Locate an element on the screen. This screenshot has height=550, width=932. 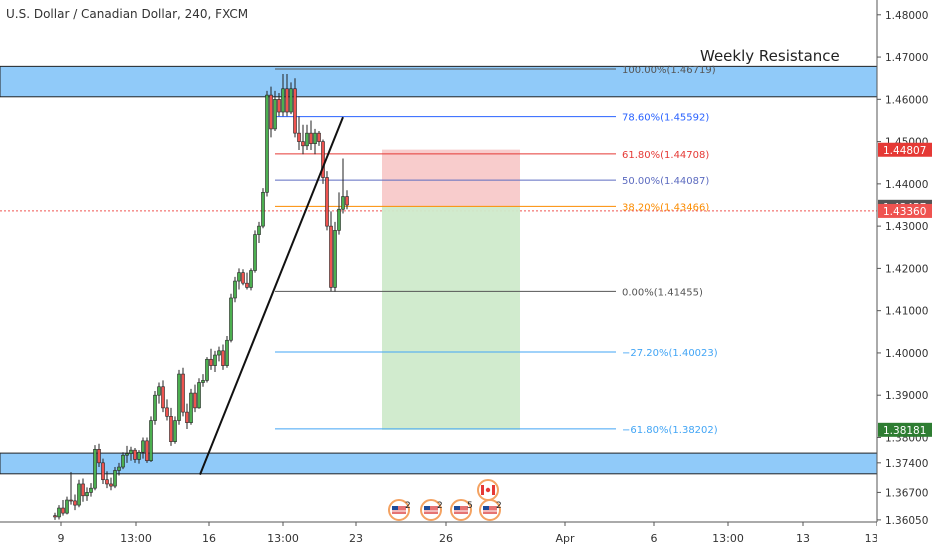
fib-level-label: −27.20%(1.40023) is located at coordinates (670, 353).